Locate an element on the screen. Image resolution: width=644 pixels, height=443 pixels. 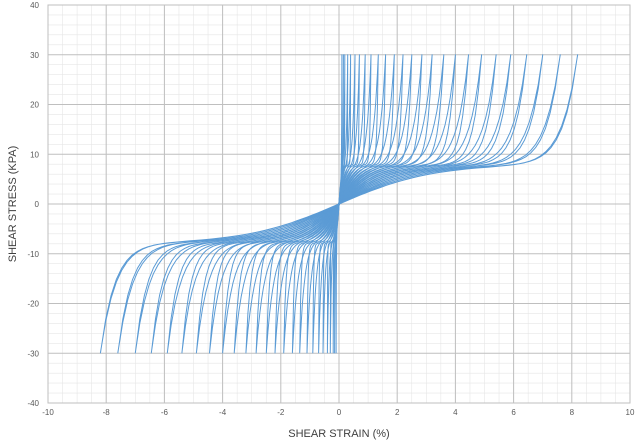
x-tick-label: 0 is located at coordinates (339, 412).